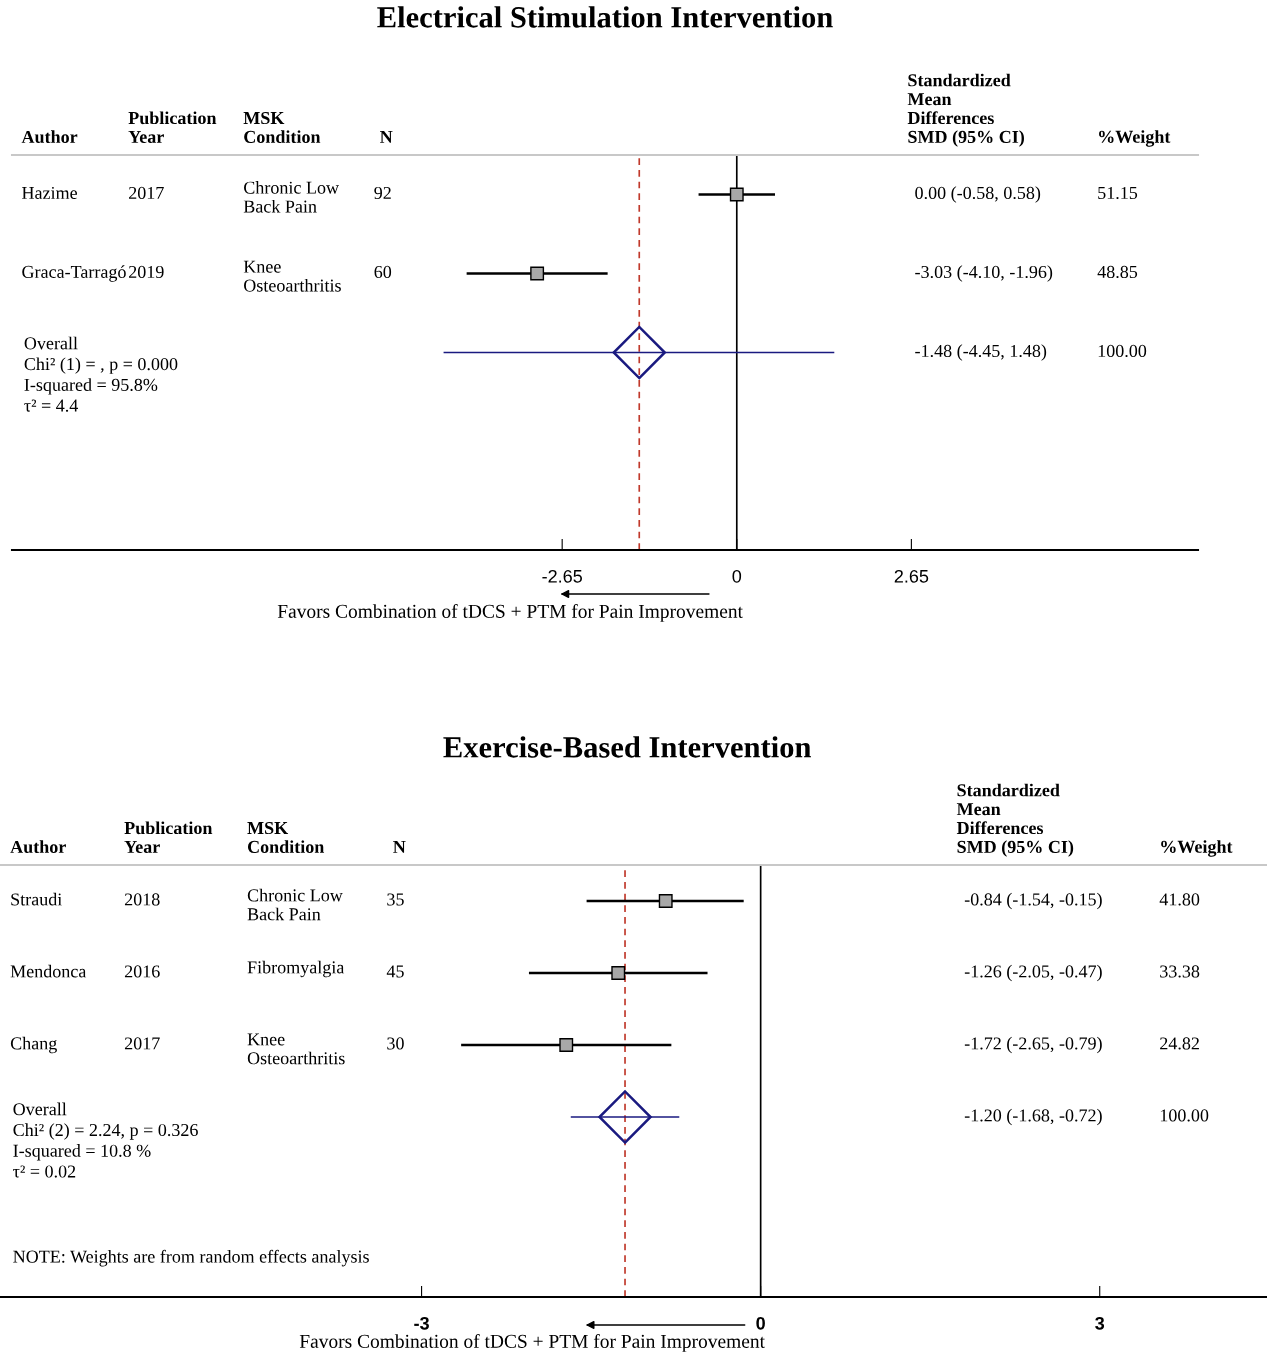  I want to click on annotation: 35, so click(395, 899).